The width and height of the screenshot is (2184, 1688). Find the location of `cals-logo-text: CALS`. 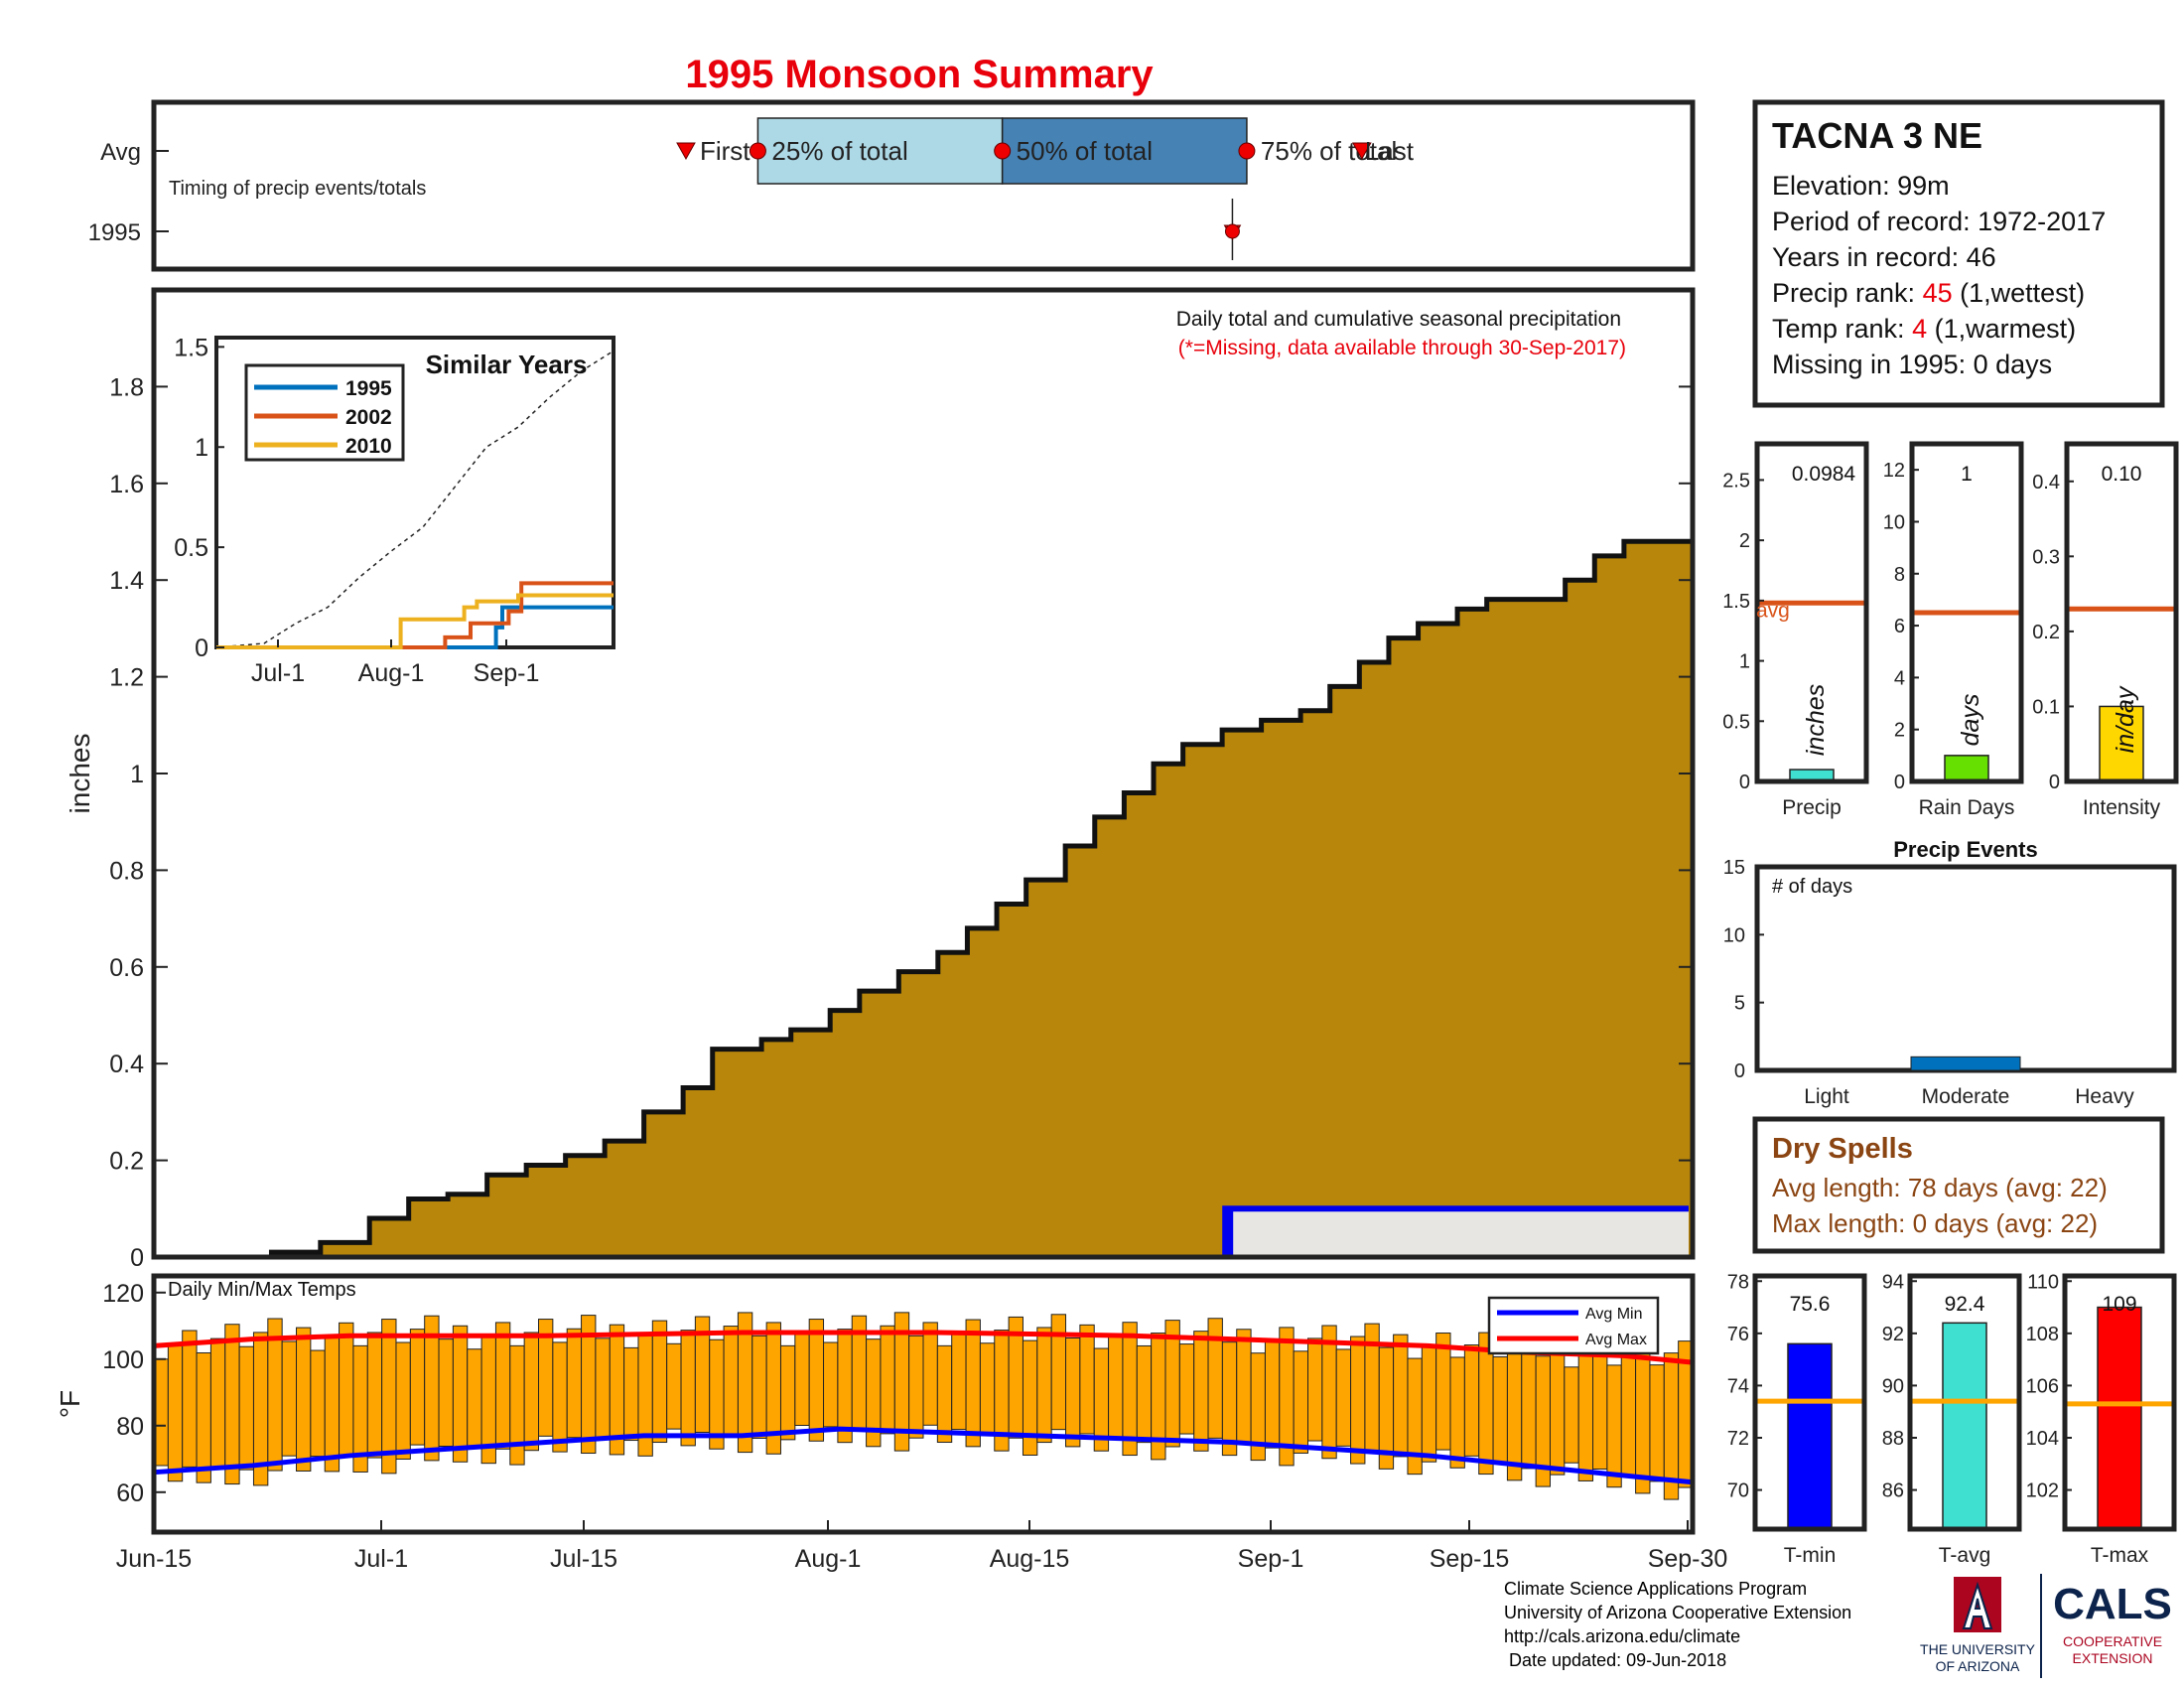

cals-logo-text: CALS is located at coordinates (2112, 1604).